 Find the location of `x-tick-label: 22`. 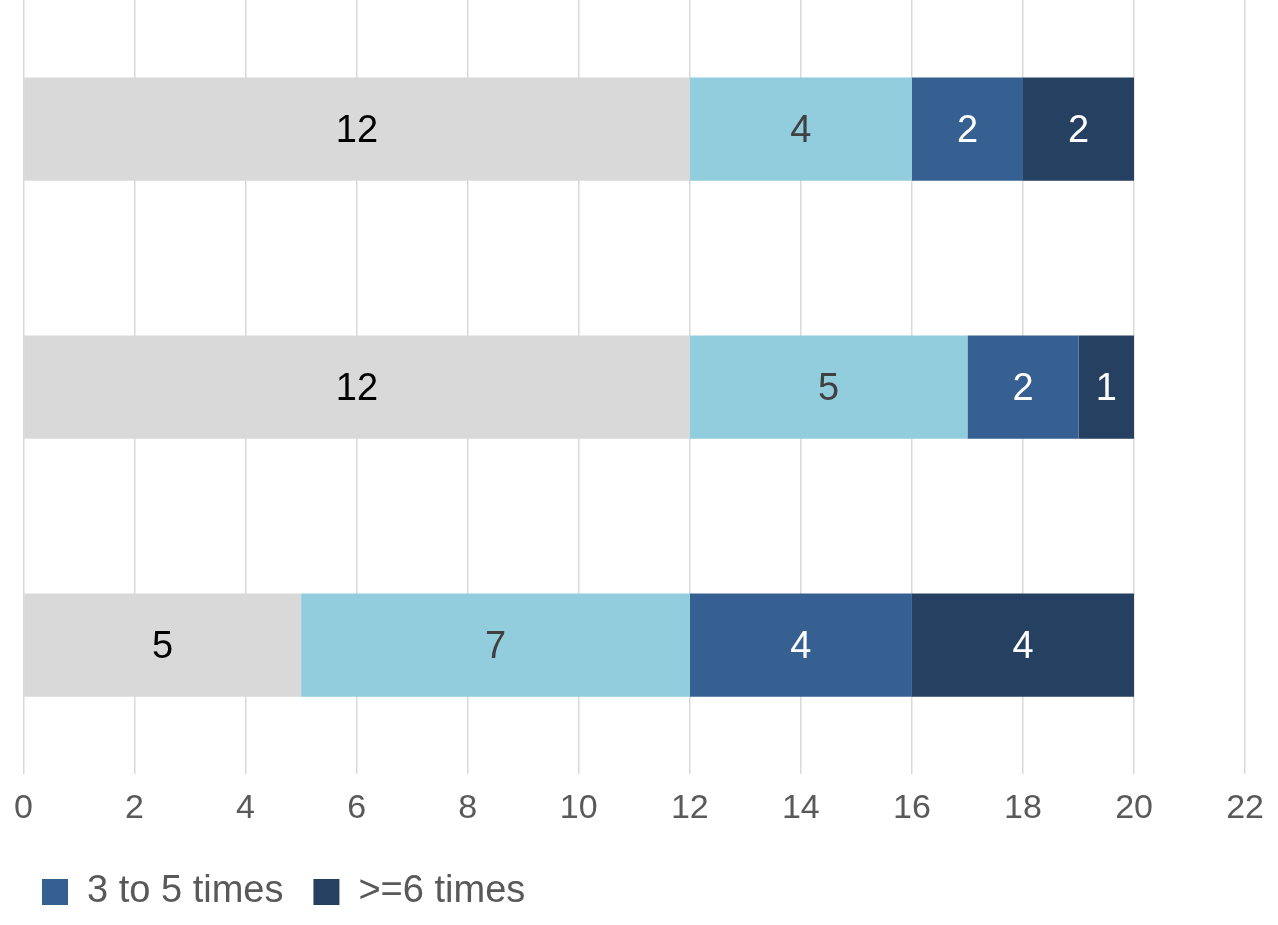

x-tick-label: 22 is located at coordinates (1245, 805).